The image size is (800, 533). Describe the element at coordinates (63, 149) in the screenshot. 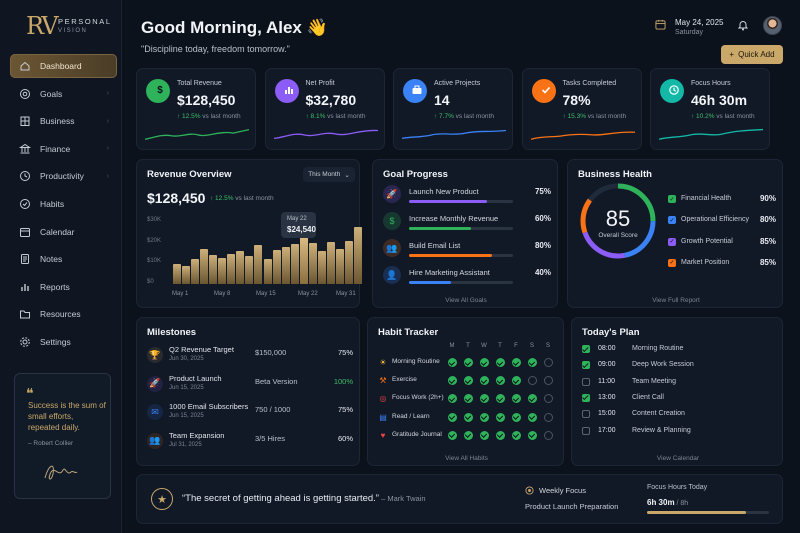

I see `sidebar-item-finance: Finance ›` at that location.